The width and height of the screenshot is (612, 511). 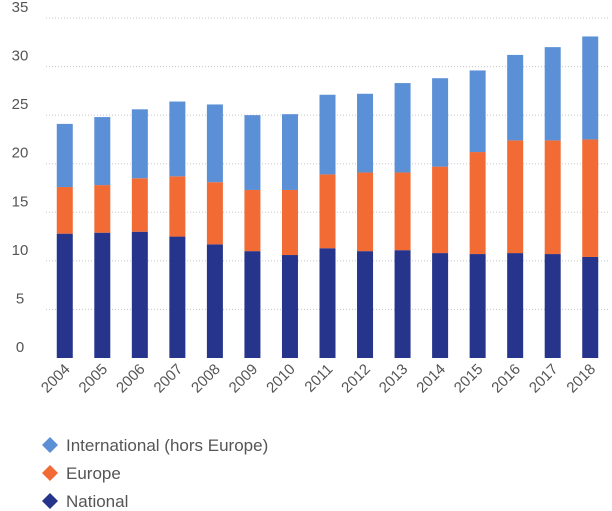 What do you see at coordinates (20, 153) in the screenshot?
I see `y-tick-label: 20` at bounding box center [20, 153].